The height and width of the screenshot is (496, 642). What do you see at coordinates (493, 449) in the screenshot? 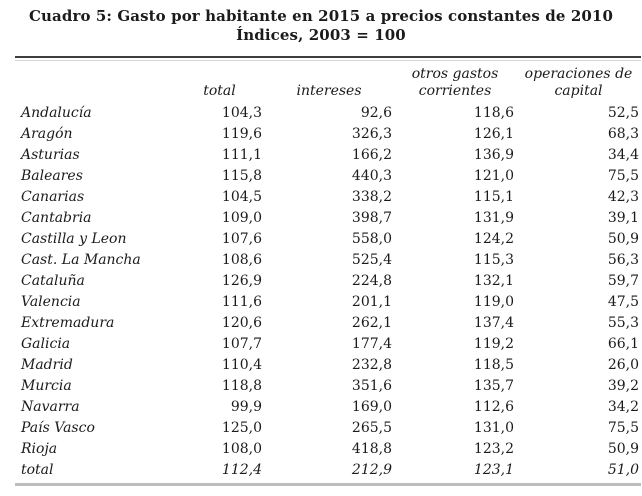
I see `cell-otros-gastos-corrientes: 123,2` at bounding box center [493, 449].